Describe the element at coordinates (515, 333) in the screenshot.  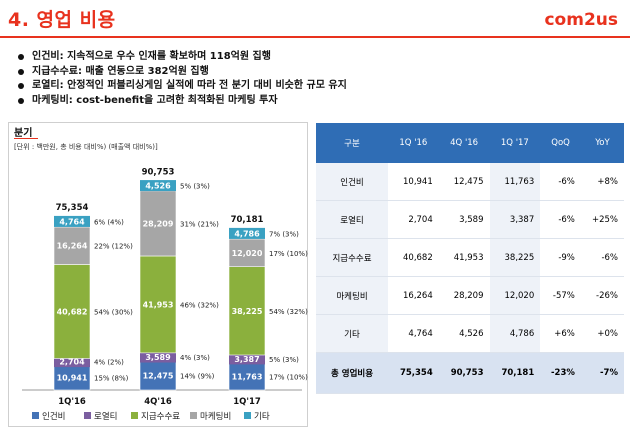
I see `table-cell: 4,786` at that location.